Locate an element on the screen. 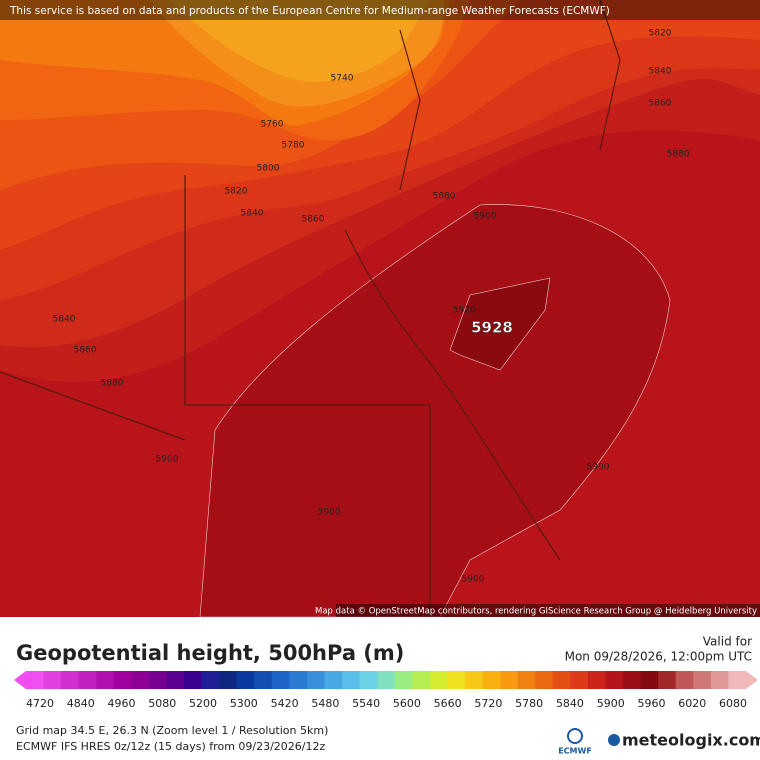  colorbar-tick-label: 5720 is located at coordinates (488, 703).